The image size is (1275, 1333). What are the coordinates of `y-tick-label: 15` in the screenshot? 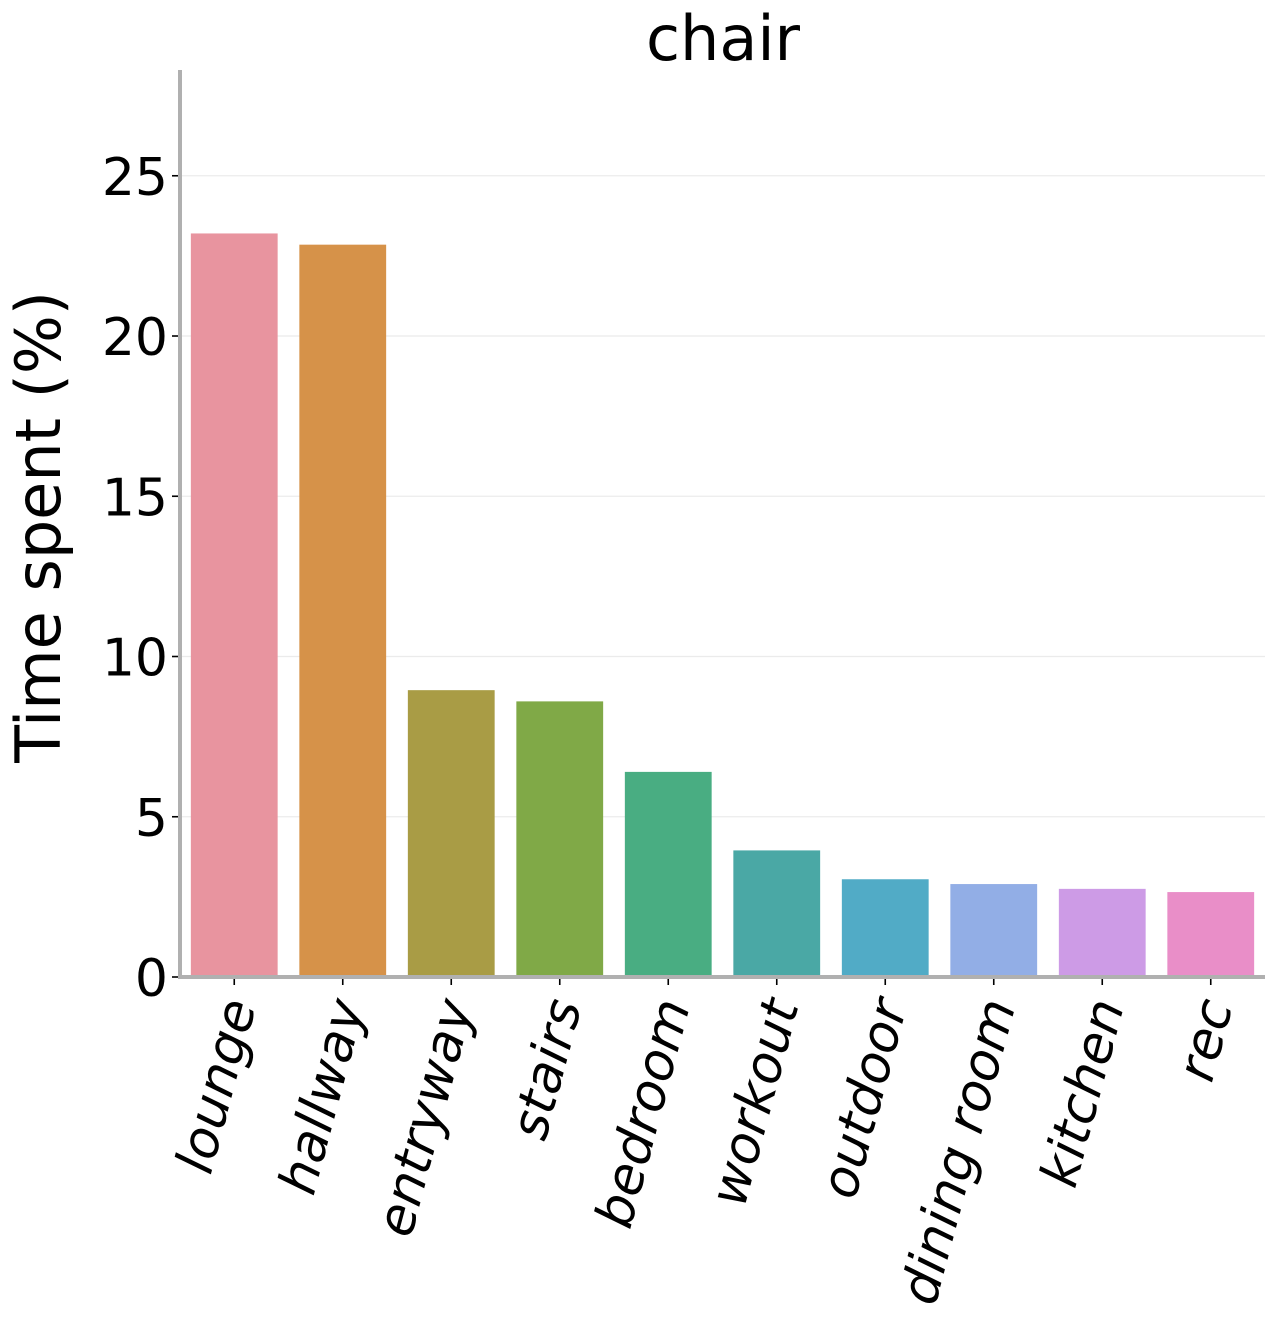 It's located at (135, 498).